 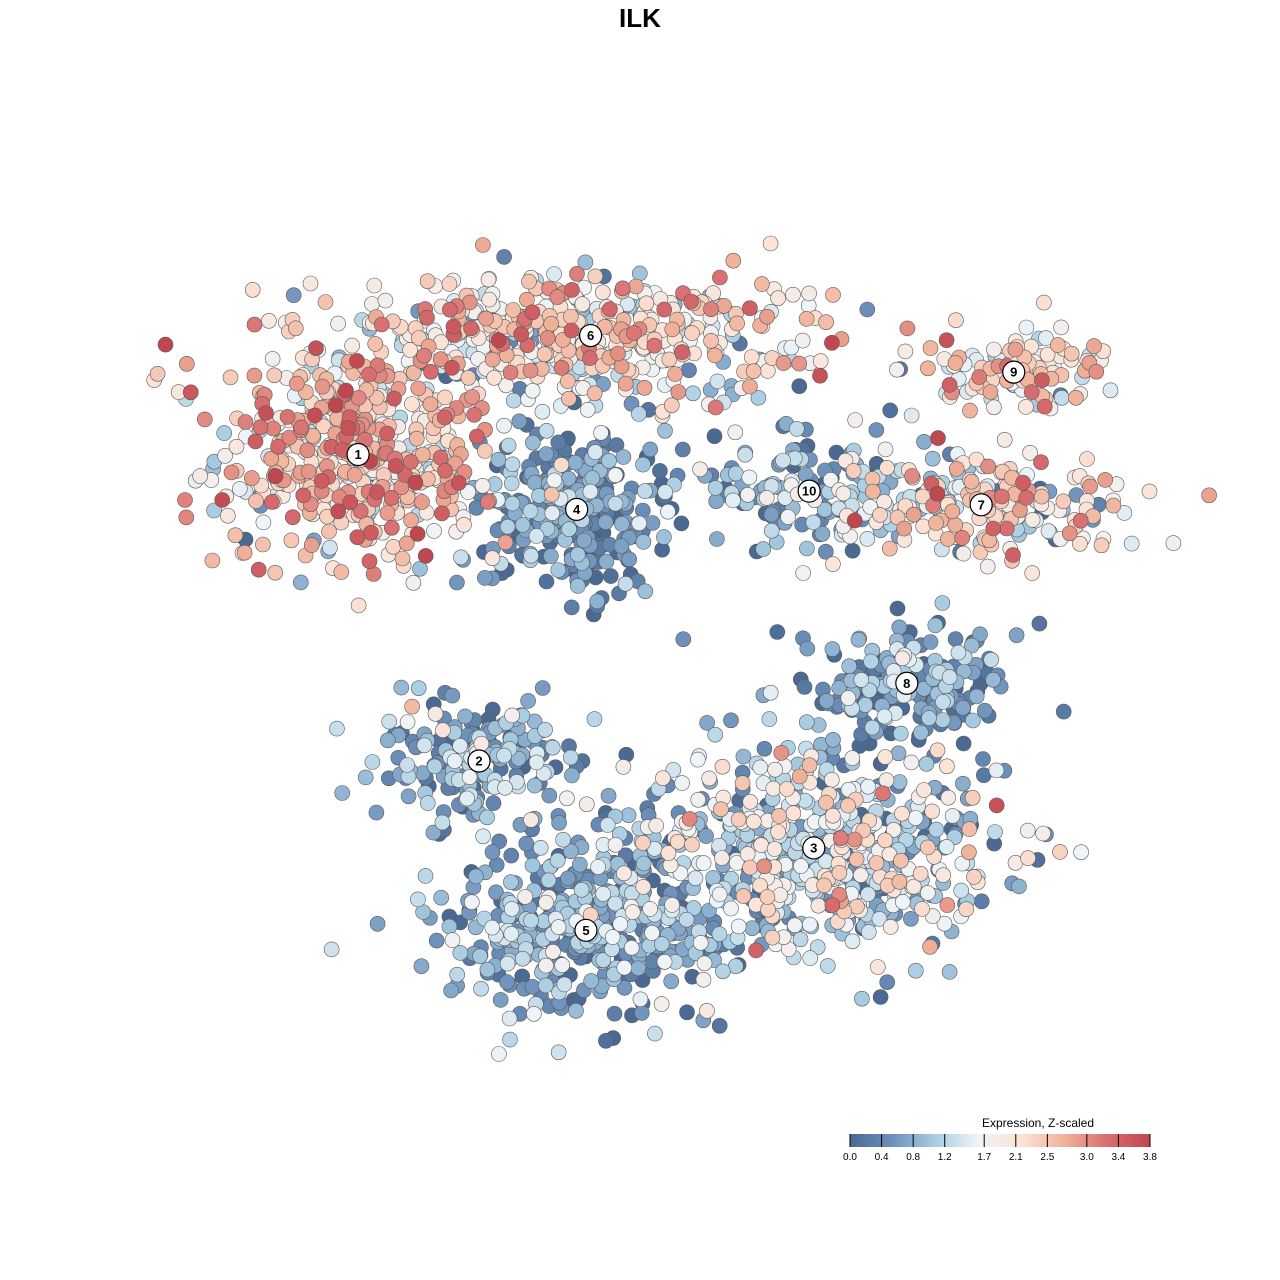 I want to click on cluster-label-2: 2, so click(x=479, y=761).